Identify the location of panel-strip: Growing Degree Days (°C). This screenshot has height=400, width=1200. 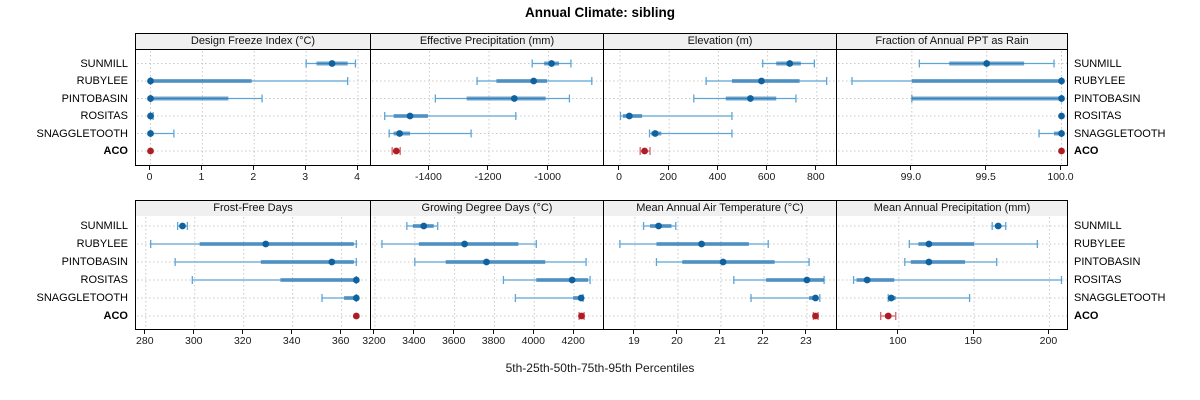
(486, 208).